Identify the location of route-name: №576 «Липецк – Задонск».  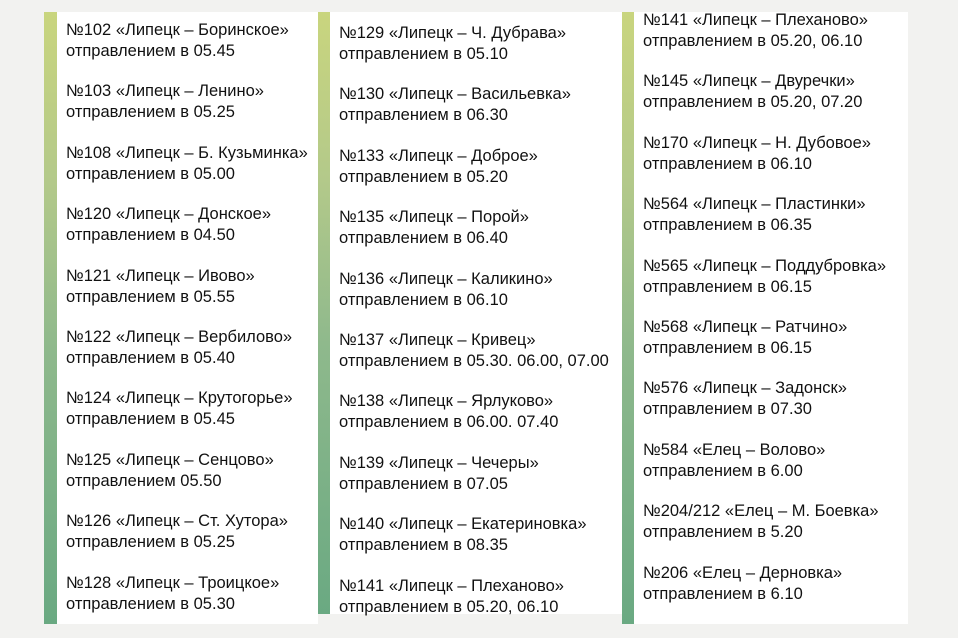
(745, 388).